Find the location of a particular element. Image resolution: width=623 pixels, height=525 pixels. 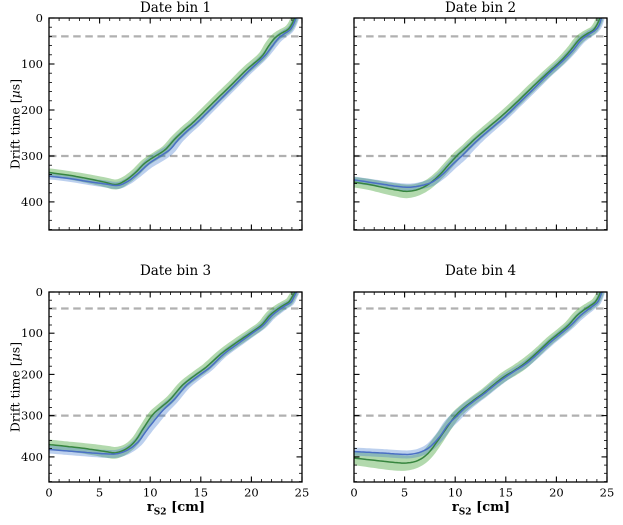

y-axis-label-bottom: Drift time [µs] is located at coordinates (15, 387).